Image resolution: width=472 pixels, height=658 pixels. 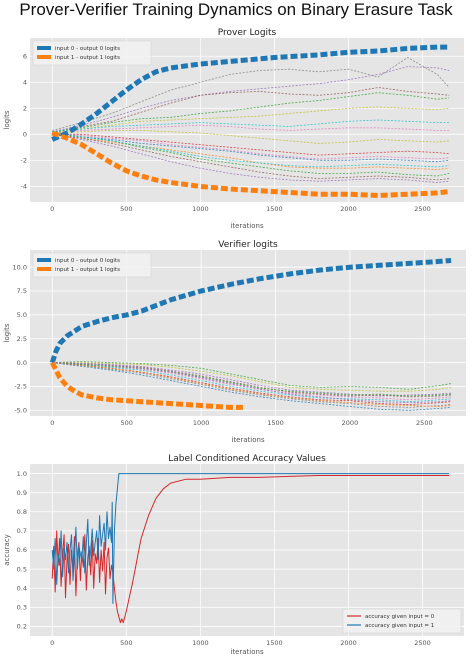 What do you see at coordinates (25, 135) in the screenshot?
I see `y-tick-label: 0` at bounding box center [25, 135].